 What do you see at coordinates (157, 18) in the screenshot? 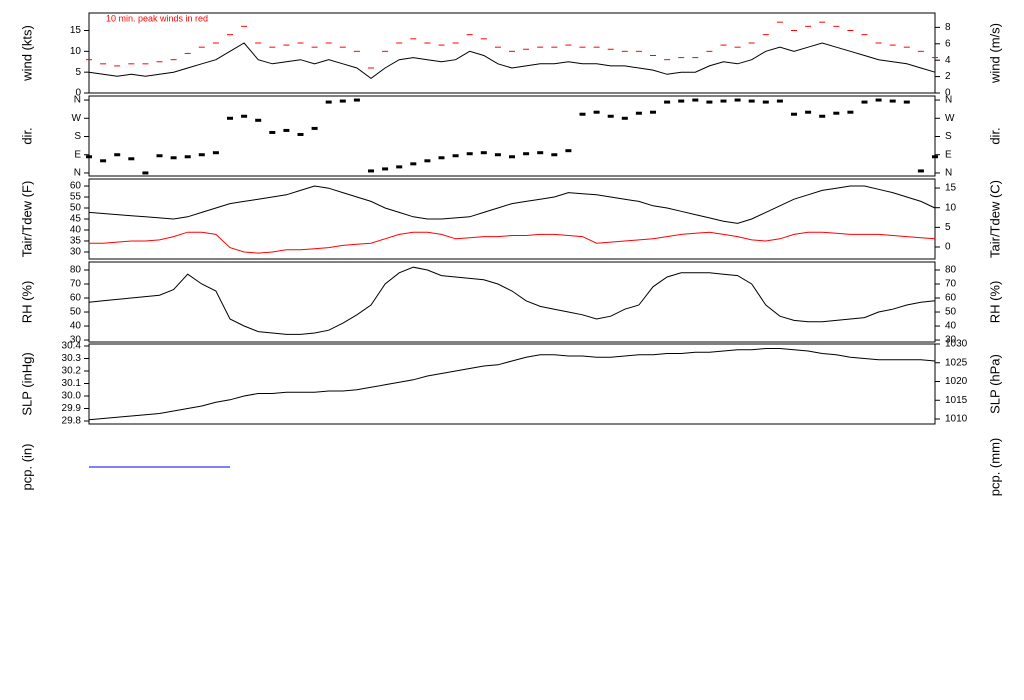
I see `annotation: 10 min. peak winds in red` at bounding box center [157, 18].